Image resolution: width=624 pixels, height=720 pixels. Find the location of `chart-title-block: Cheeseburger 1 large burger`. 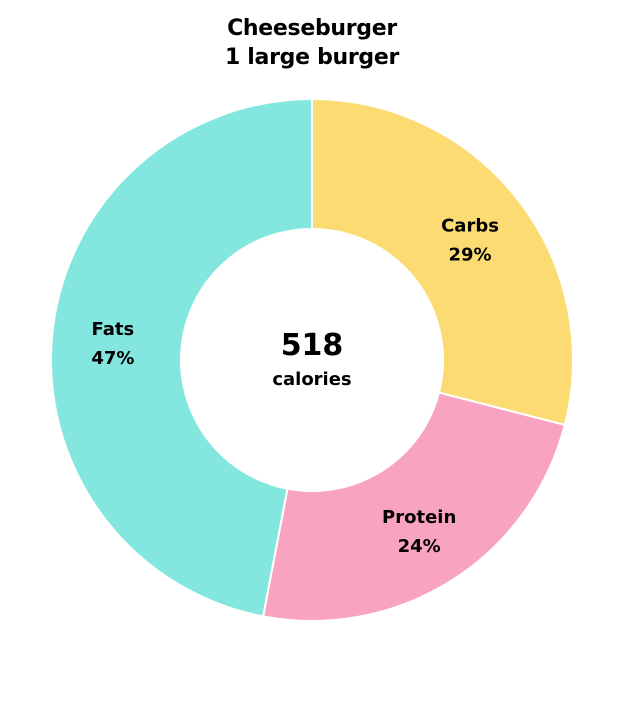

chart-title-block: Cheeseburger 1 large burger is located at coordinates (312, 43).